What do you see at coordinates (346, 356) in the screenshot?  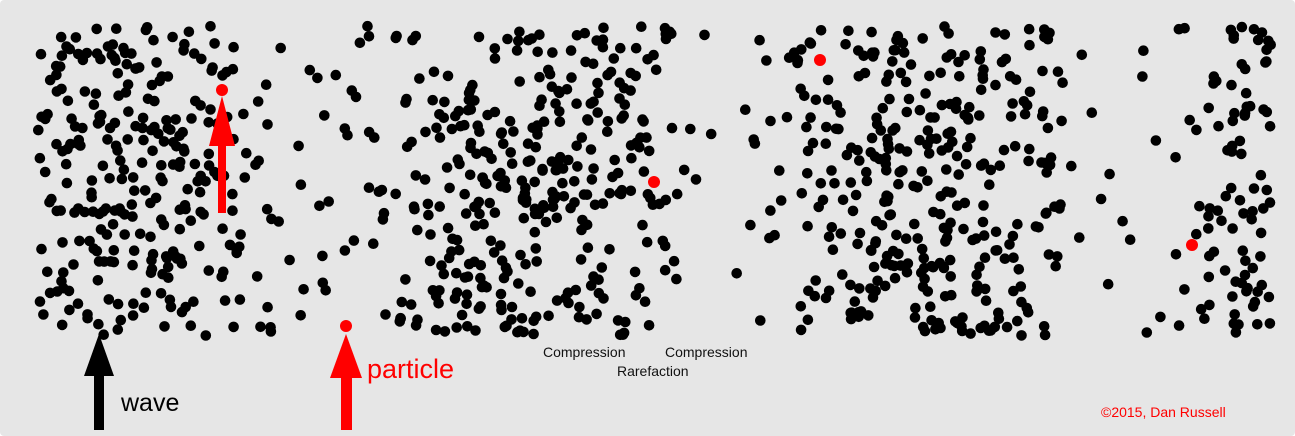 I see `arrow-head` at bounding box center [346, 356].